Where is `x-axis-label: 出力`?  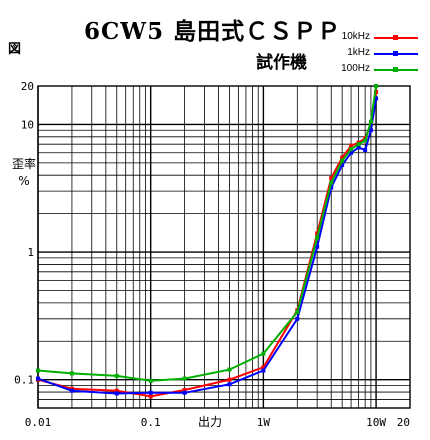 x-axis-label: 出力 is located at coordinates (210, 422).